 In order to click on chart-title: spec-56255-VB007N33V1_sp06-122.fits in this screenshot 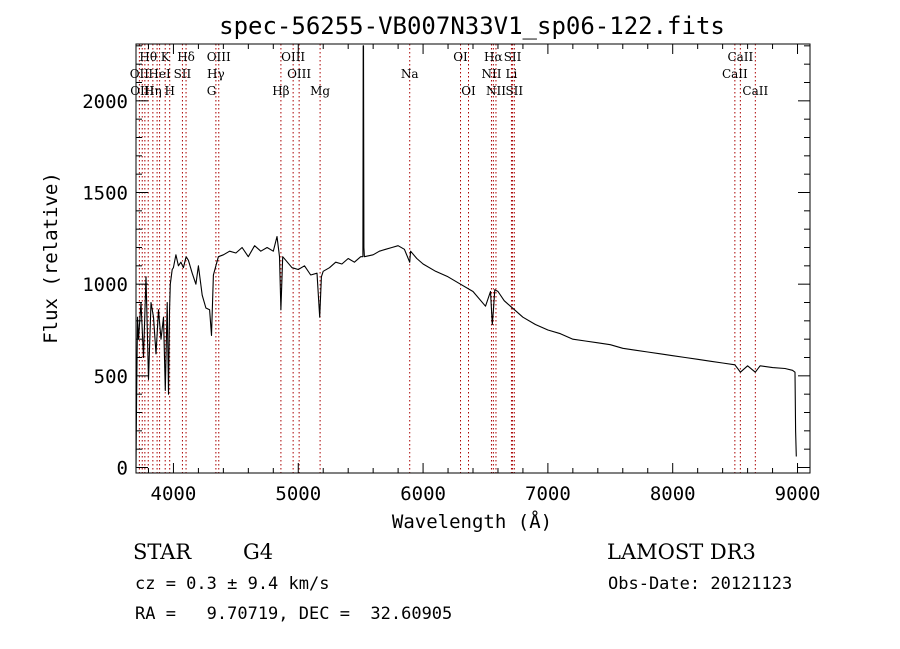, I will do `click(472, 26)`.